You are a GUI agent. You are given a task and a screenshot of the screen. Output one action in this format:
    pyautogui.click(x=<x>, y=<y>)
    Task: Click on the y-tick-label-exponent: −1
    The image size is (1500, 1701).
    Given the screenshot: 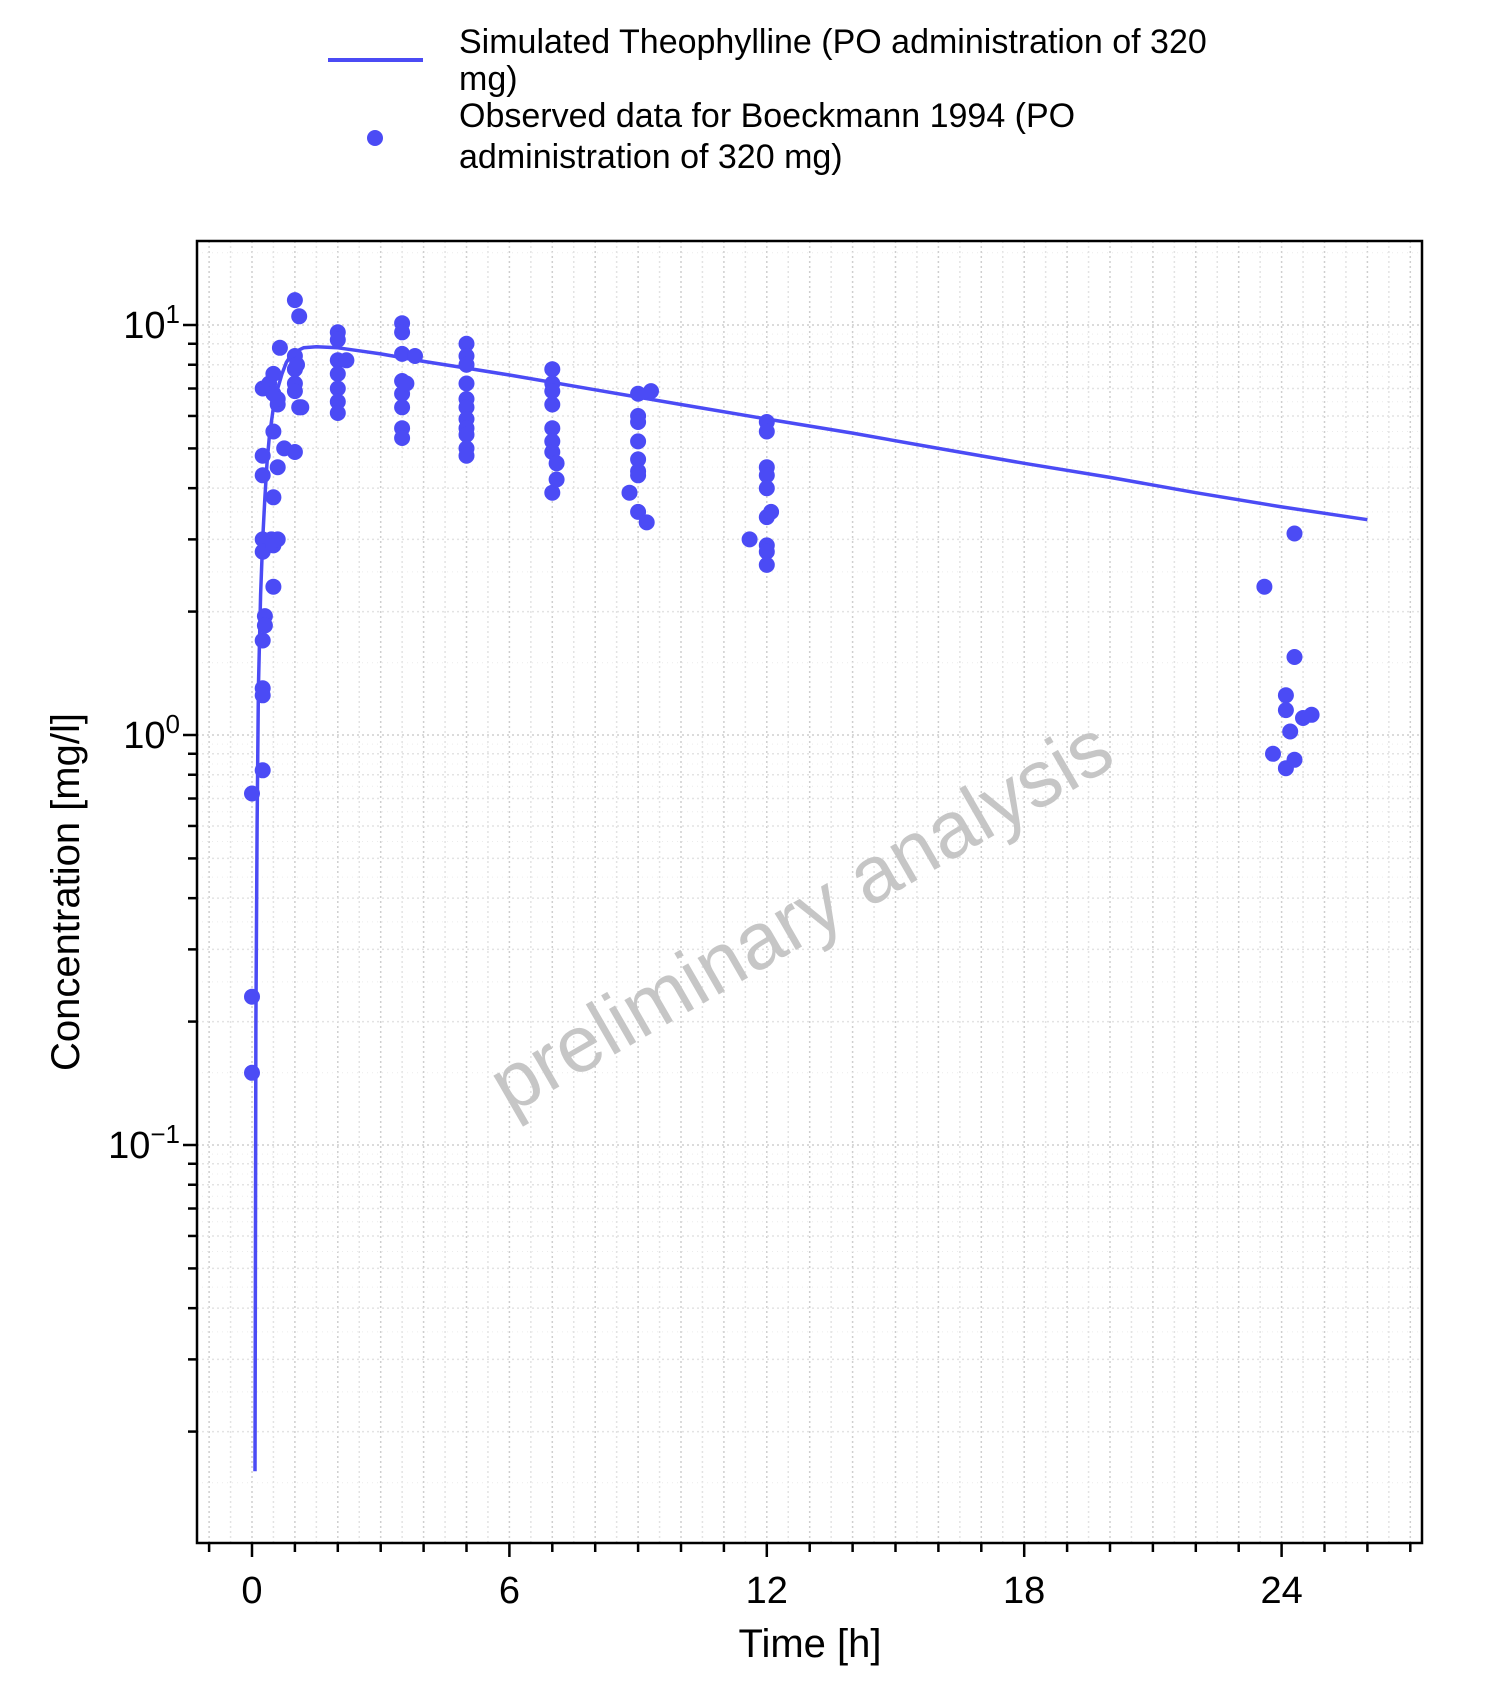 What is the action you would take?
    pyautogui.click(x=165, y=1134)
    